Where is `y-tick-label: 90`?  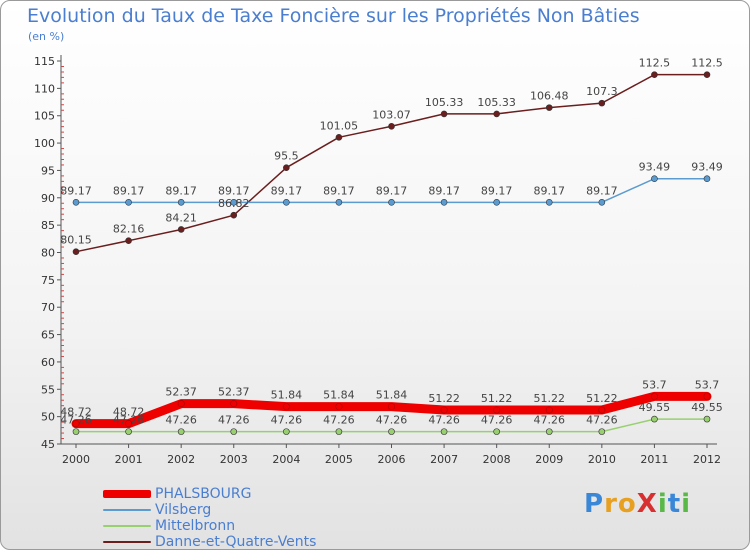
y-tick-label: 90 is located at coordinates (48, 198).